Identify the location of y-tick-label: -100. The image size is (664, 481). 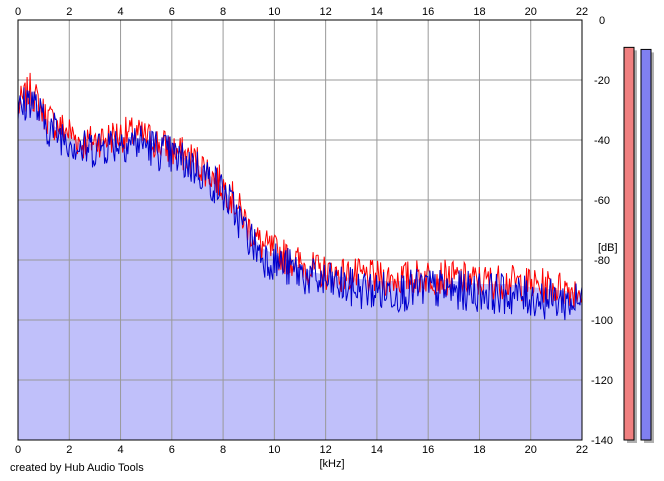
(602, 321).